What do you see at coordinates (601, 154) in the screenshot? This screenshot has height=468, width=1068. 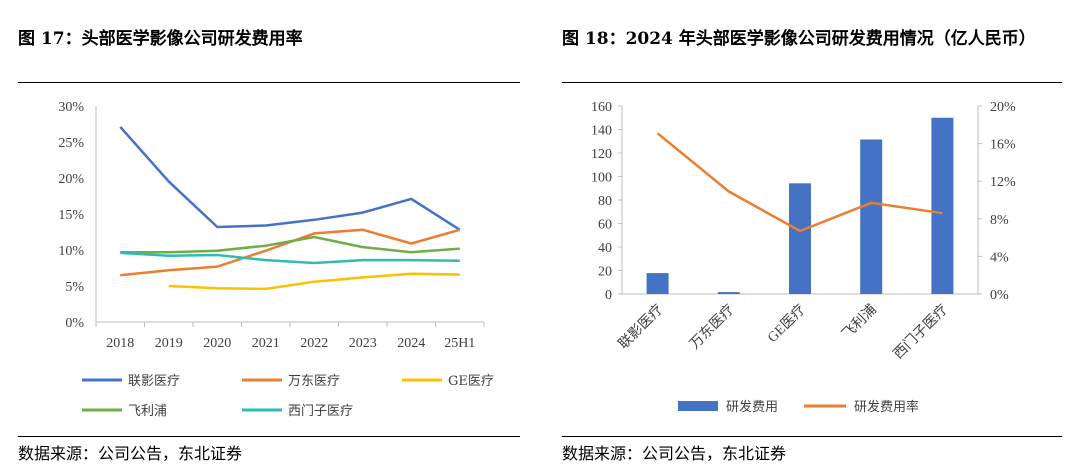 I see `y-left-tick-label: 120` at bounding box center [601, 154].